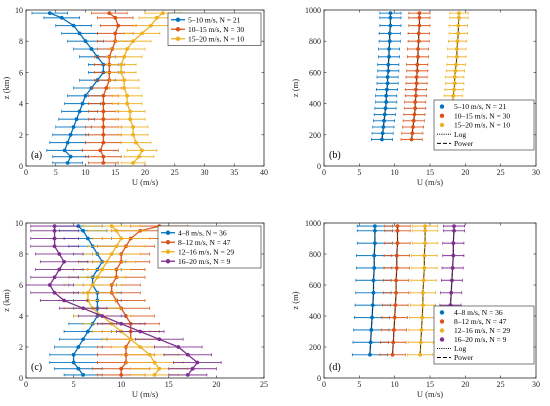 Image resolution: width=550 pixels, height=406 pixels. I want to click on legend-entry: 12–16 m/s, N = 29, so click(482, 330).